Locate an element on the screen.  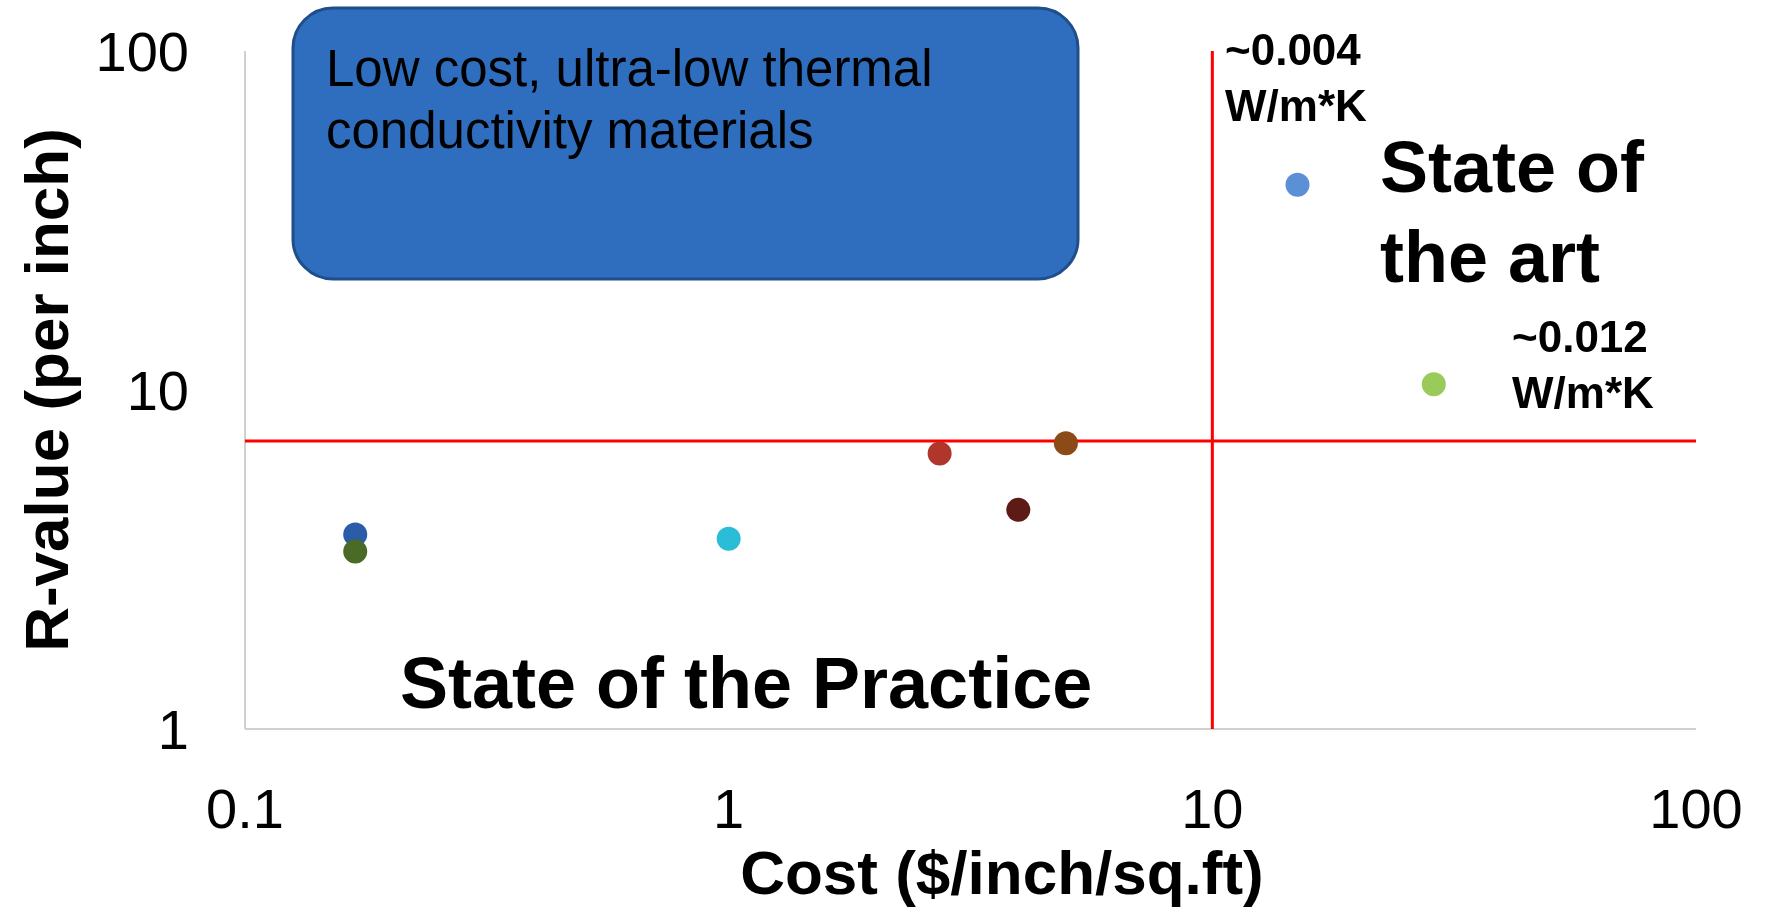
annotation: ~0.004 W/m*K is located at coordinates (1296, 77).